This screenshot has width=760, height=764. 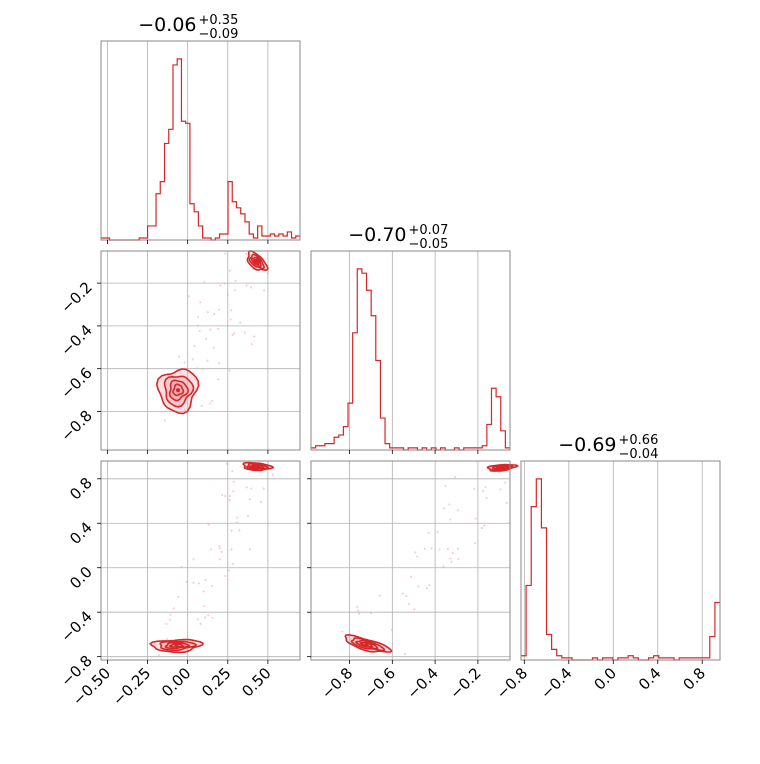 I want to click on hist-3-title: −0.69 +0.66−0.04, so click(x=608, y=447).